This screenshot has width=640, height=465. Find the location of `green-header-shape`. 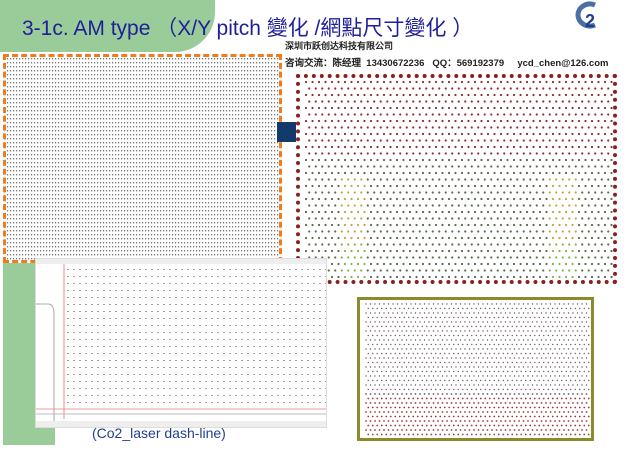

green-header-shape is located at coordinates (107, 26).